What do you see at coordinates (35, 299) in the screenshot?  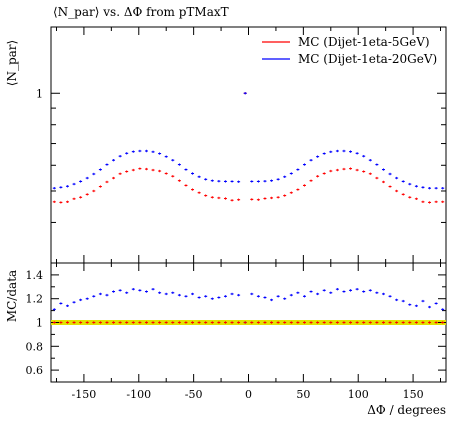 I see `ratio-y-tick-label: 1.2` at bounding box center [35, 299].